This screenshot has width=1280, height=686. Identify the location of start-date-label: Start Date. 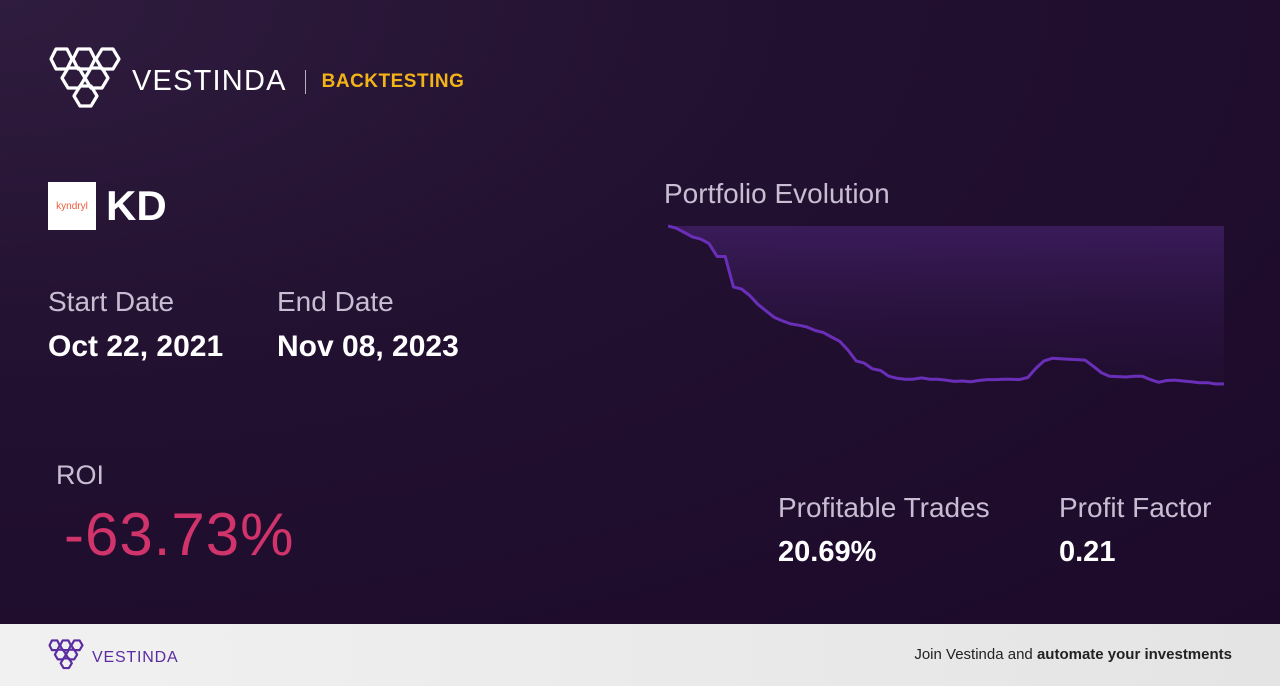
(111, 301).